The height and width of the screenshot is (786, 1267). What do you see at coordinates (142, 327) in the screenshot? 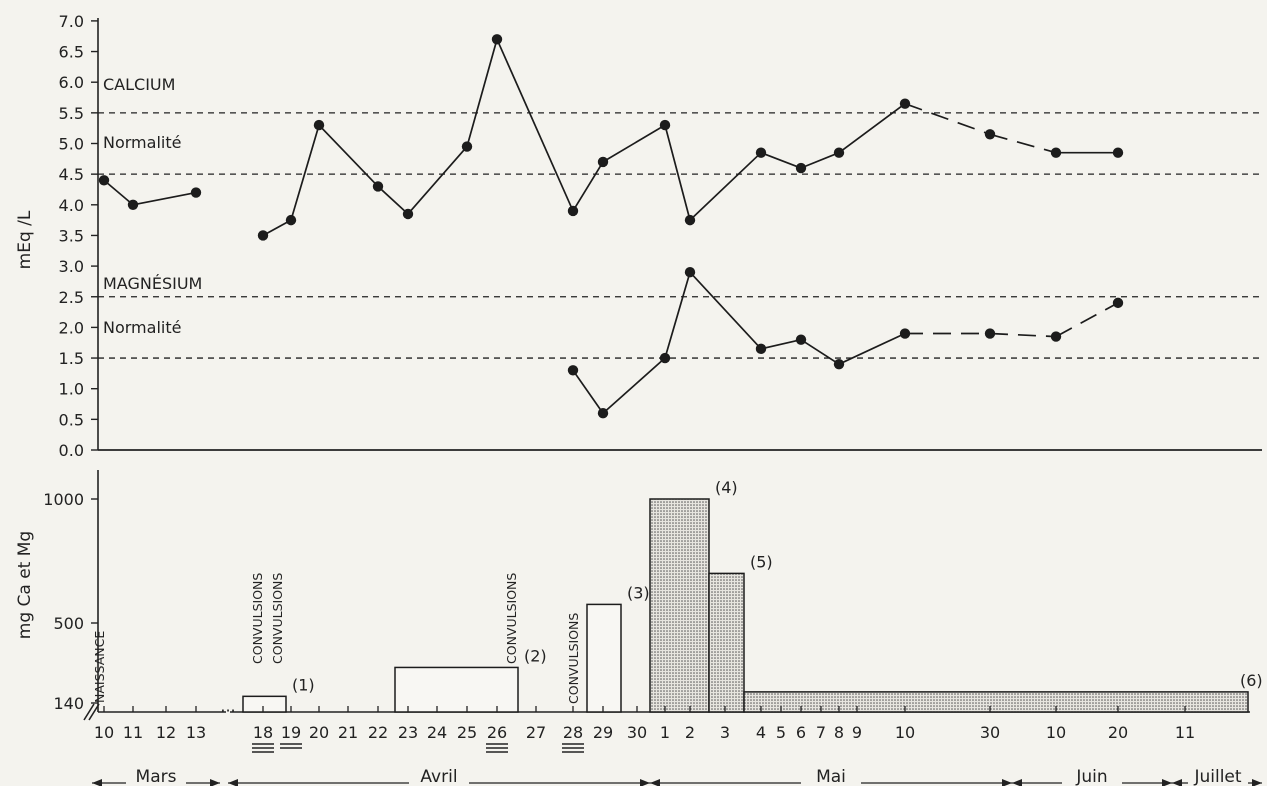
I see `magnesium-normal-label: Normalité` at bounding box center [142, 327].